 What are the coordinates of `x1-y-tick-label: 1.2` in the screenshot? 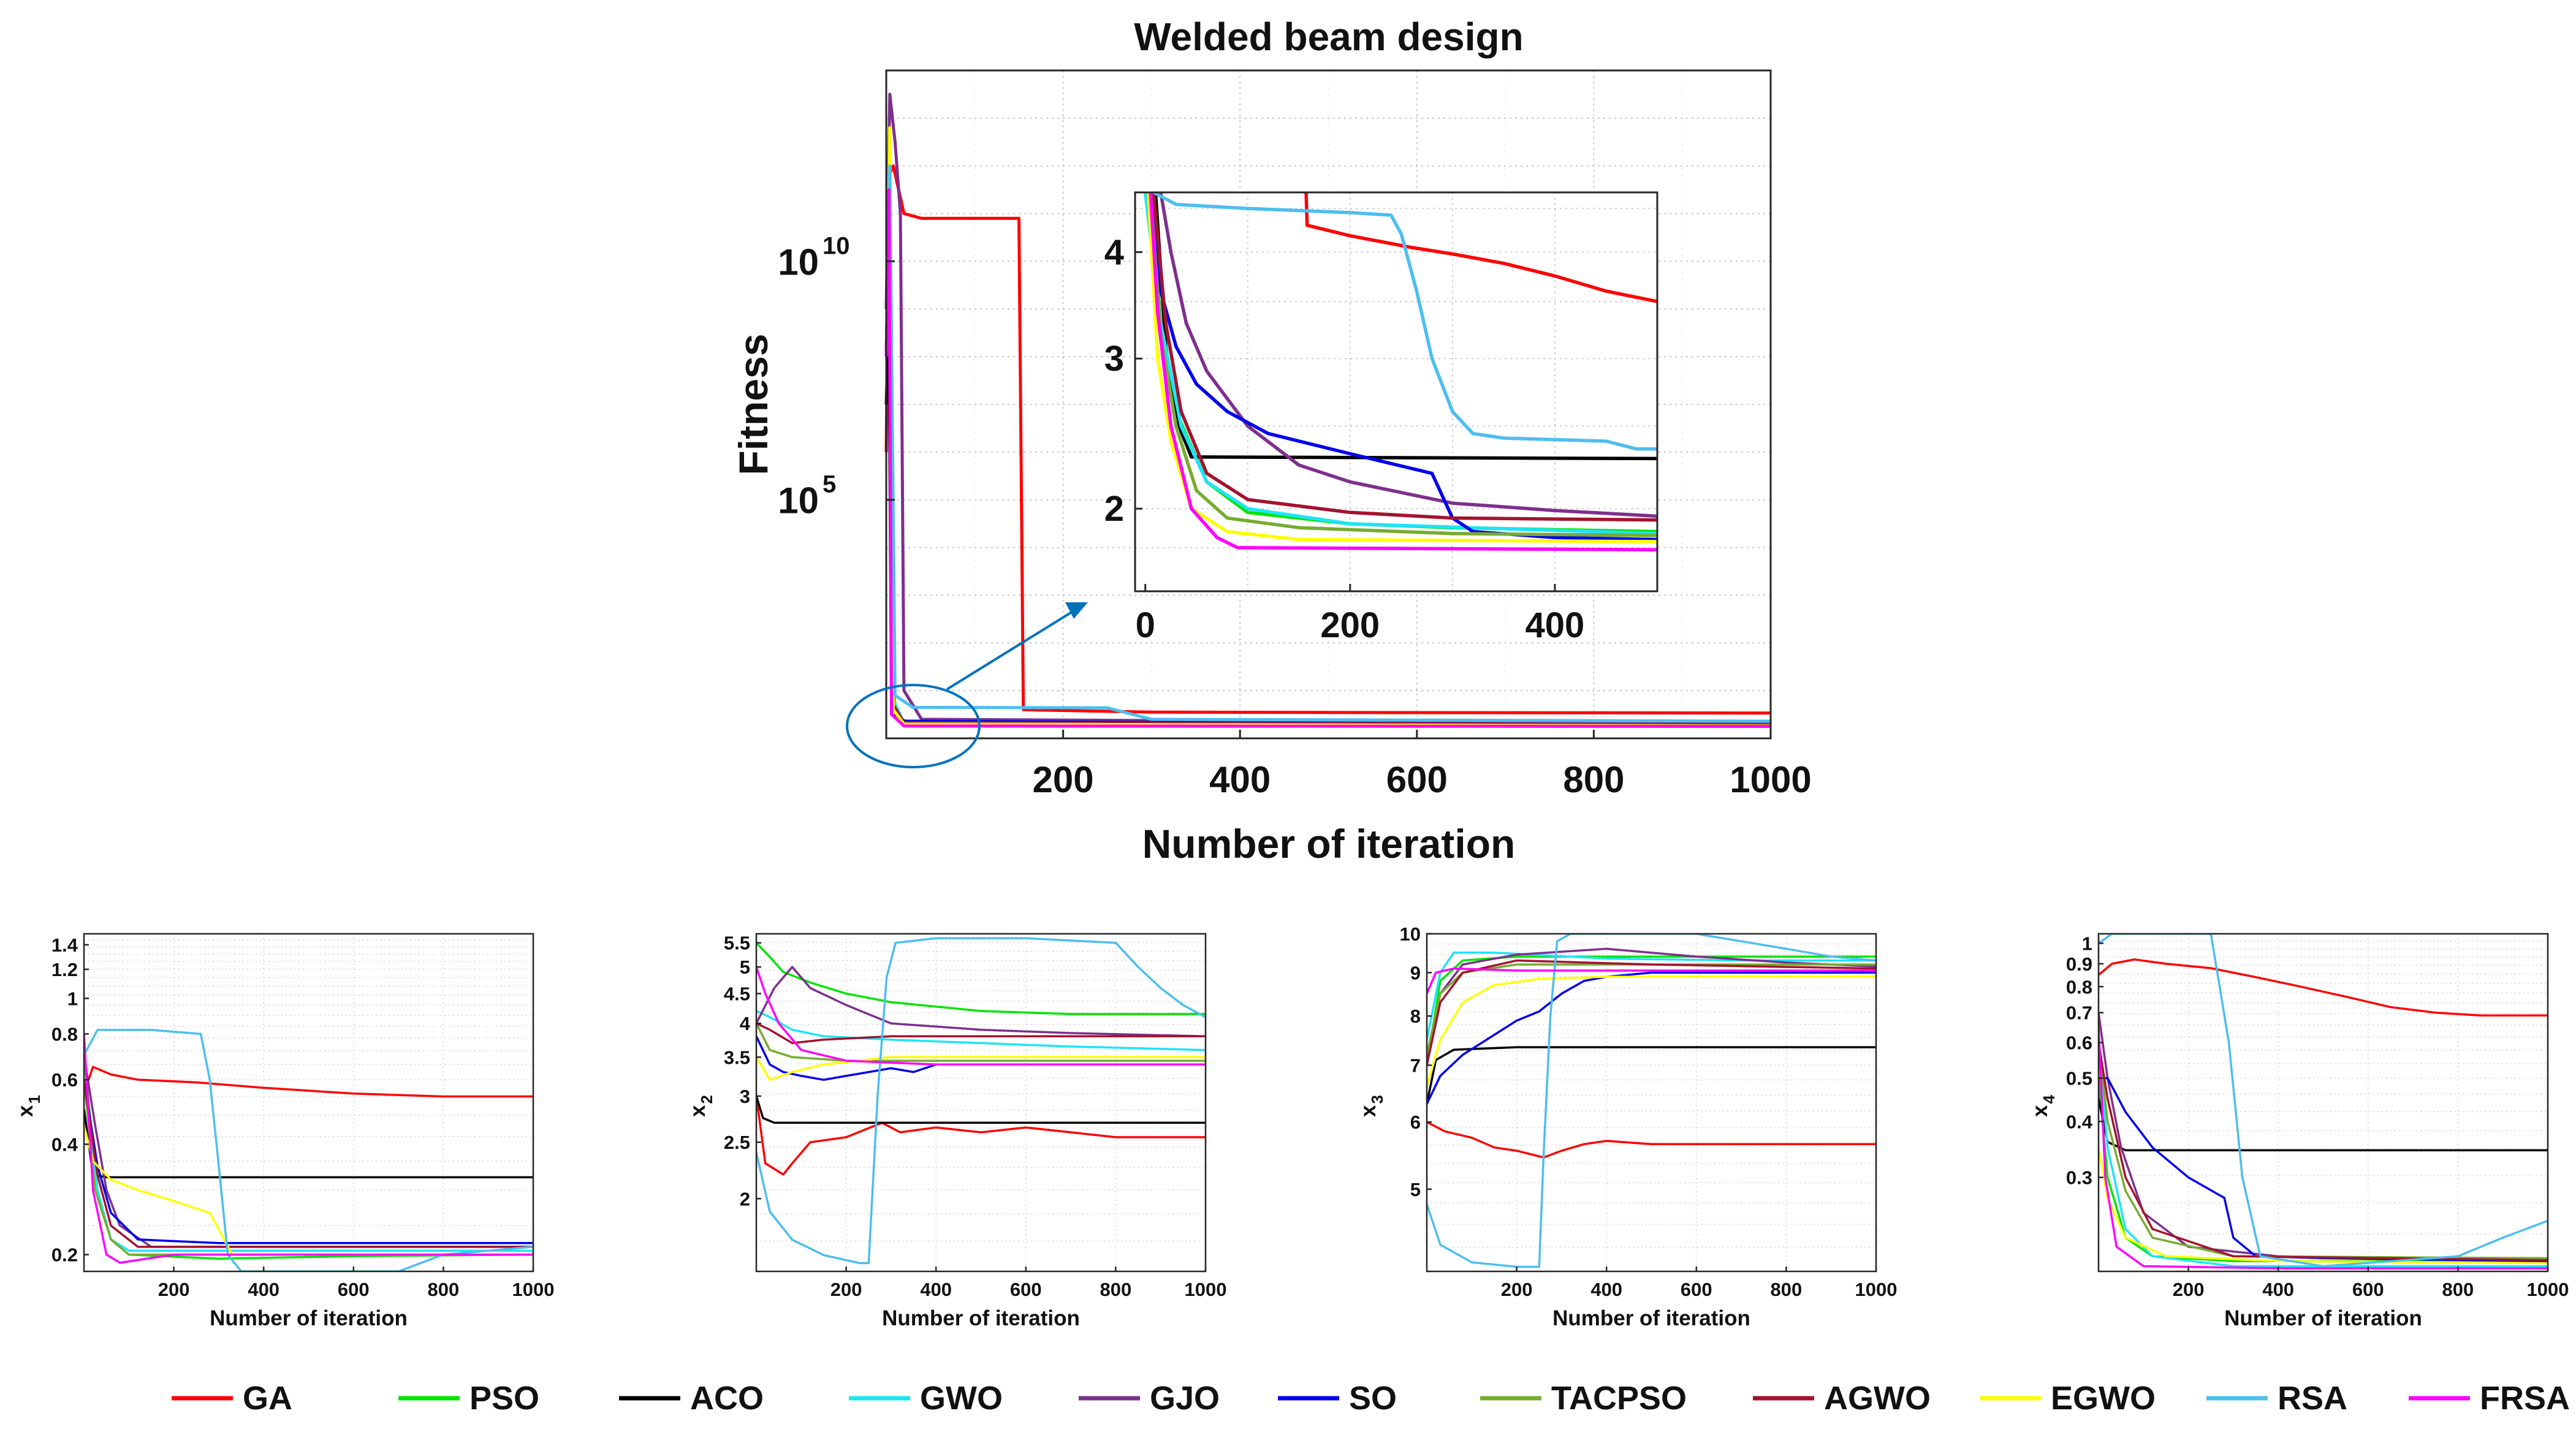 It's located at (64, 969).